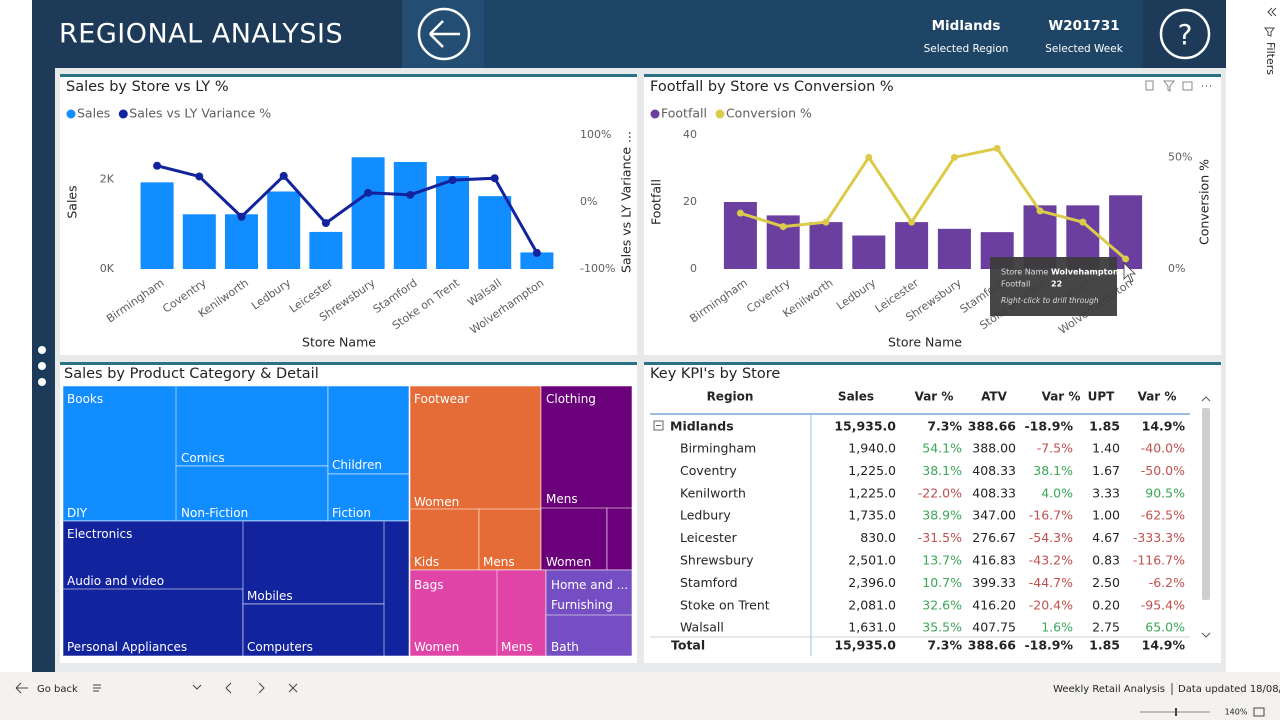  Describe the element at coordinates (1106, 560) in the screenshot. I see `cell: 0.83` at that location.